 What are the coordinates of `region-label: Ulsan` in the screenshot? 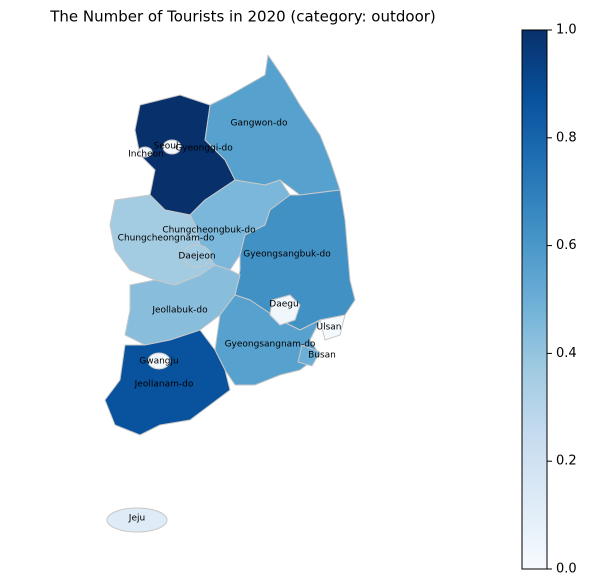 It's located at (329, 328).